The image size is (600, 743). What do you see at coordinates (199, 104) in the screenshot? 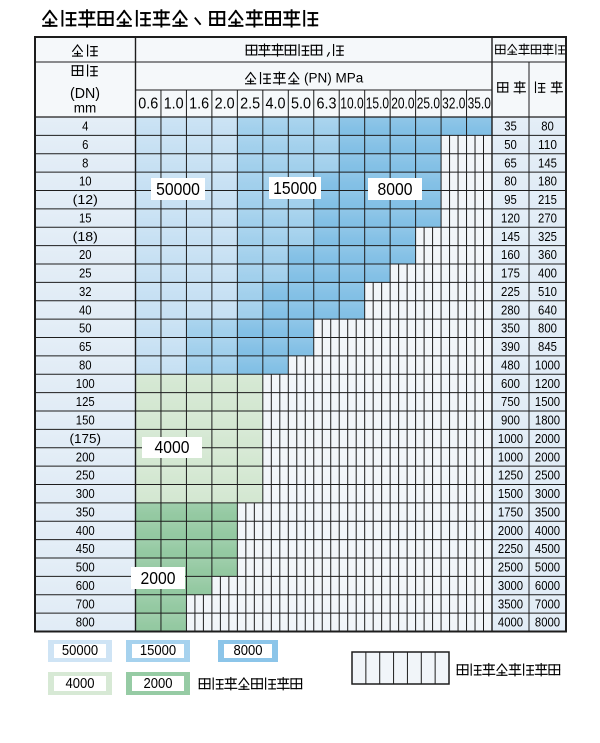
I see `svg-text: 1.6` at bounding box center [199, 104].